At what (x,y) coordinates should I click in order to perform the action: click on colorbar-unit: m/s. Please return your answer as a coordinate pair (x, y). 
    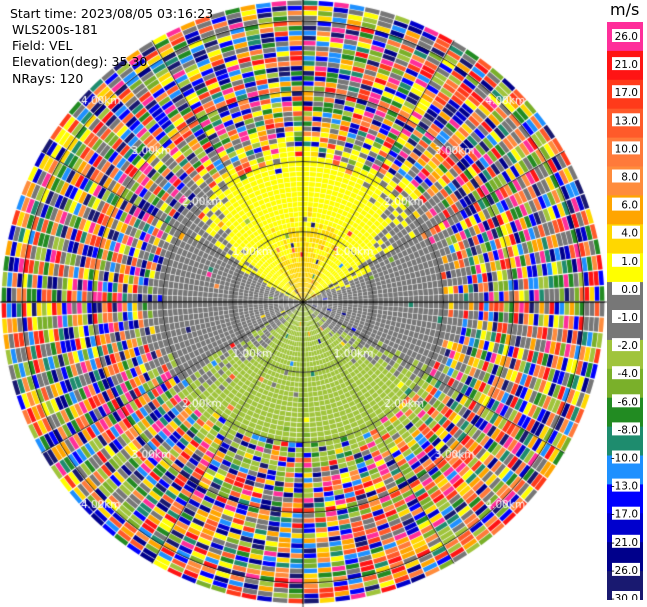
    Looking at the image, I should click on (625, 9).